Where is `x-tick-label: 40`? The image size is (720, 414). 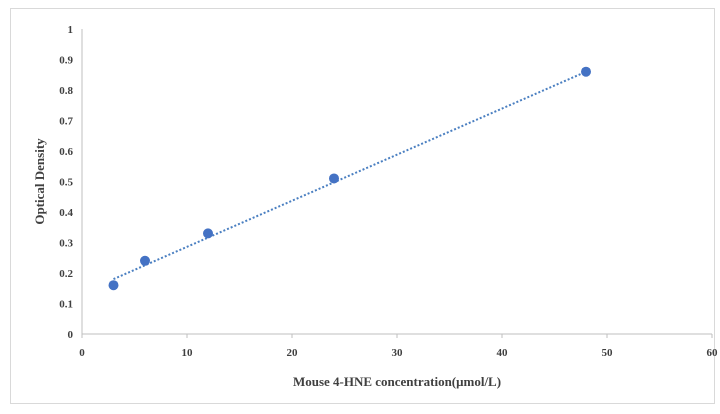 x-tick-label: 40 is located at coordinates (503, 353).